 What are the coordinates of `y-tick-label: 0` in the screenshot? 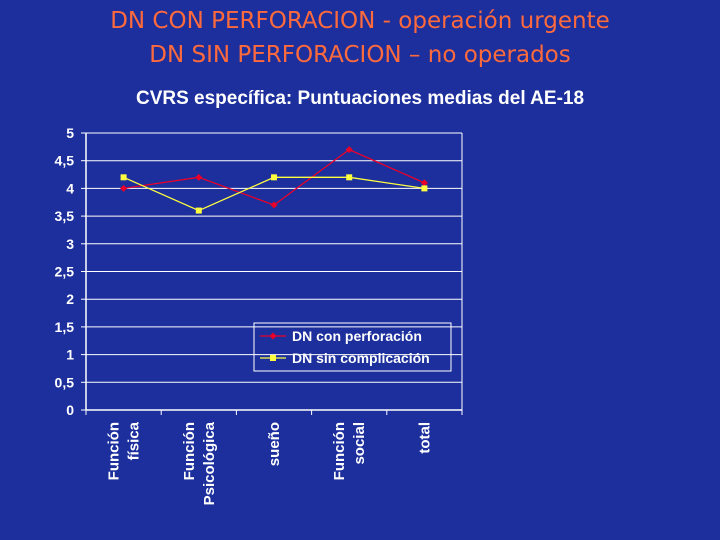 It's located at (70, 410).